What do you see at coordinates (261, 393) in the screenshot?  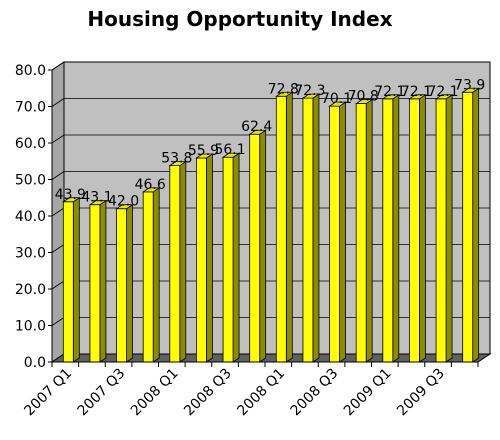 I see `x-tick-label: 2008 Q1` at bounding box center [261, 393].